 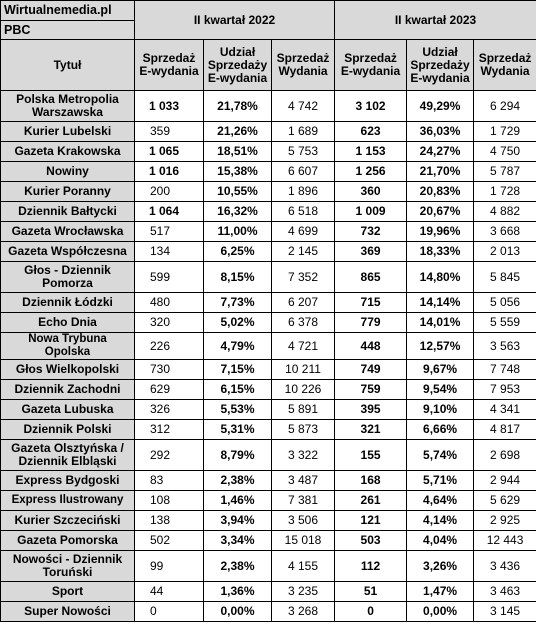 What do you see at coordinates (440, 211) in the screenshot?
I see `e-share-2023: 20,67%` at bounding box center [440, 211].